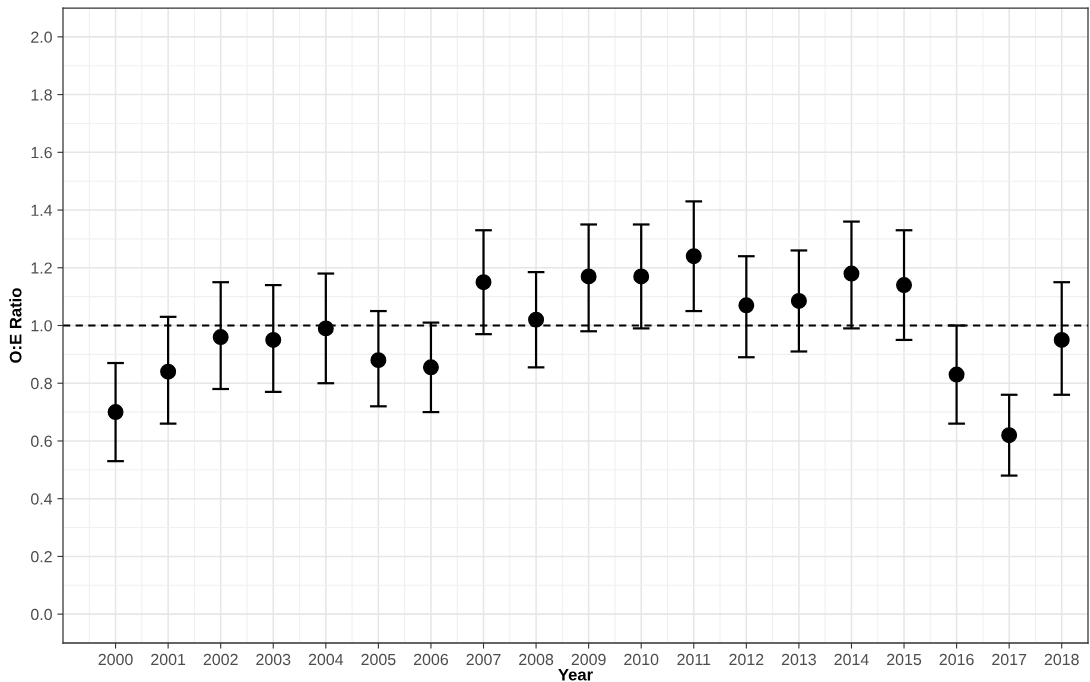 This screenshot has height=682, width=1090. Describe the element at coordinates (746, 659) in the screenshot. I see `x-tick-label: 2012` at that location.